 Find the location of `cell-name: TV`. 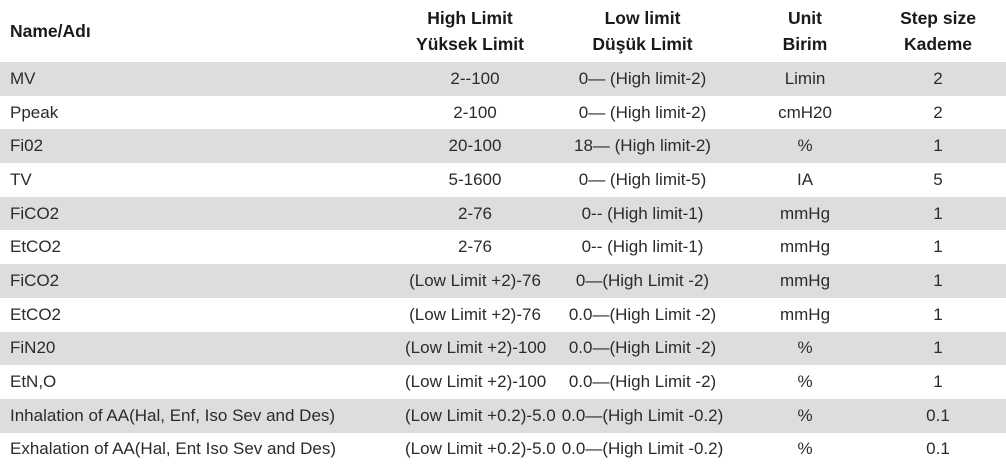

cell-name: TV is located at coordinates (182, 180).